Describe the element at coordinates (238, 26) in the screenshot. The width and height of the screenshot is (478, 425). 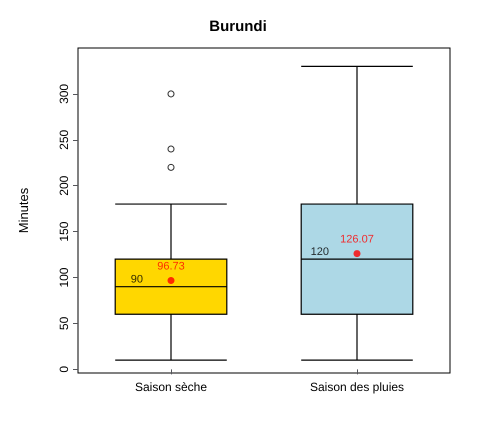
I see `chart-title: Burundi` at that location.